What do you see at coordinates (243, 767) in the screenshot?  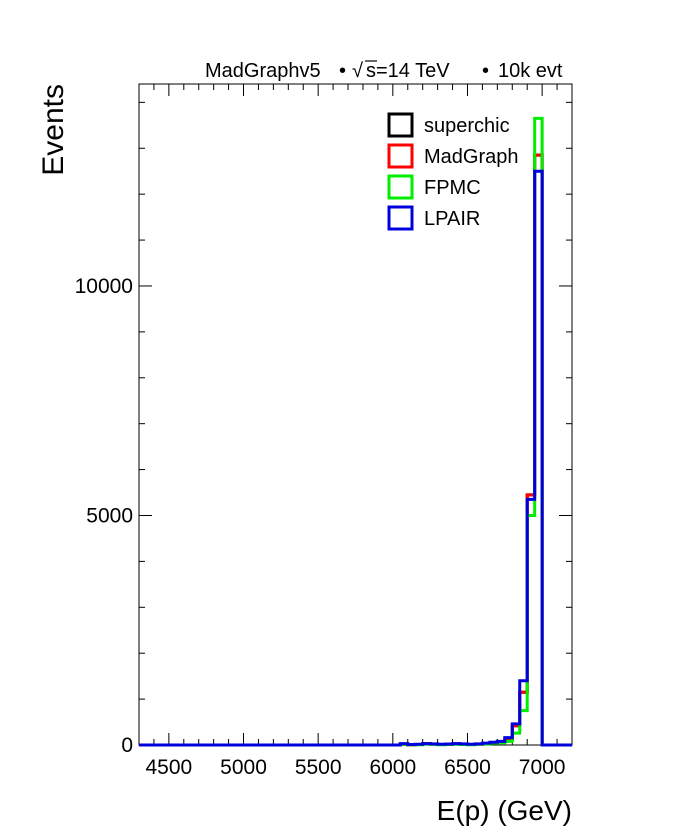 I see `x-tick-label: 5000` at bounding box center [243, 767].